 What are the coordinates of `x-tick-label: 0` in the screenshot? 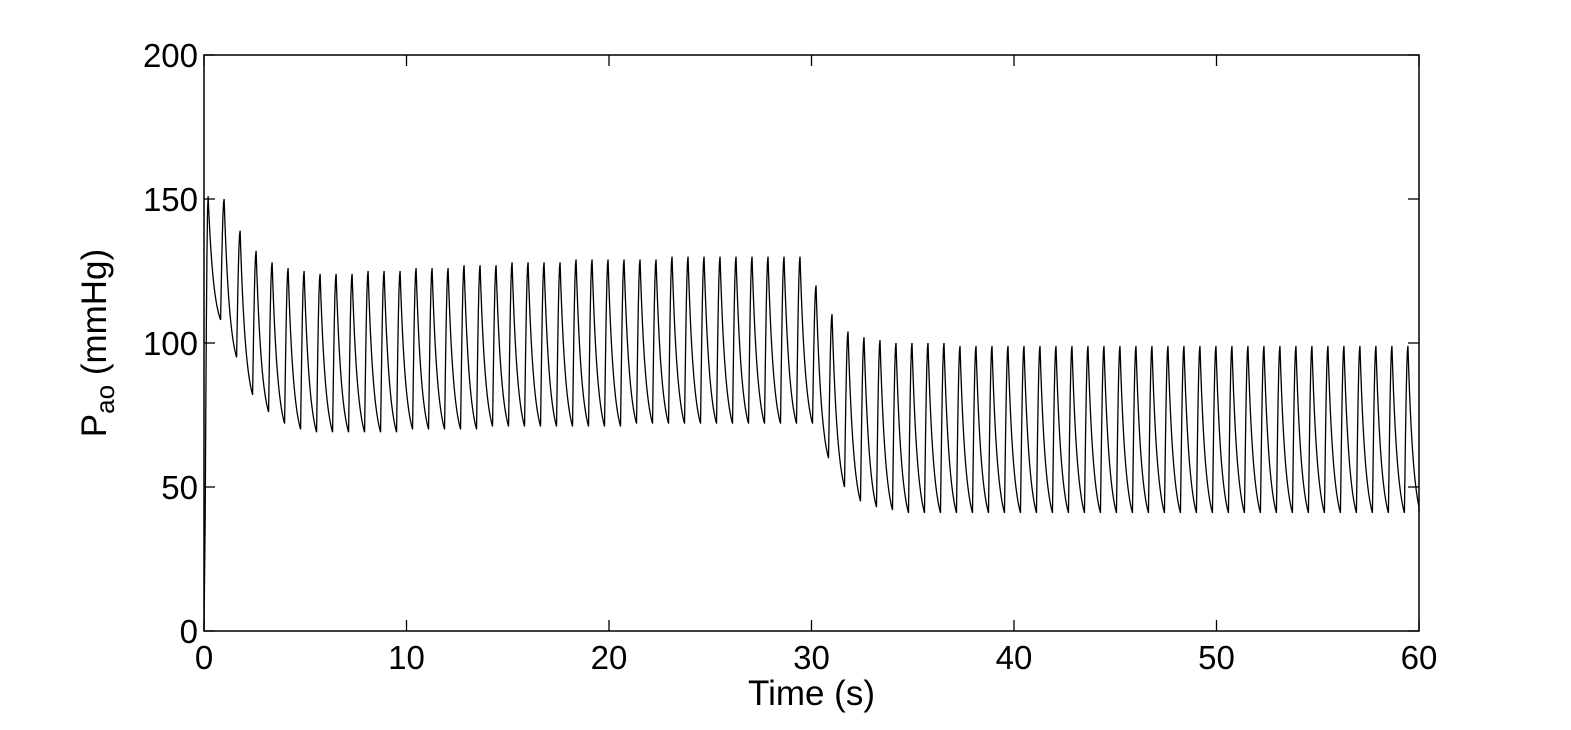 It's located at (204, 657).